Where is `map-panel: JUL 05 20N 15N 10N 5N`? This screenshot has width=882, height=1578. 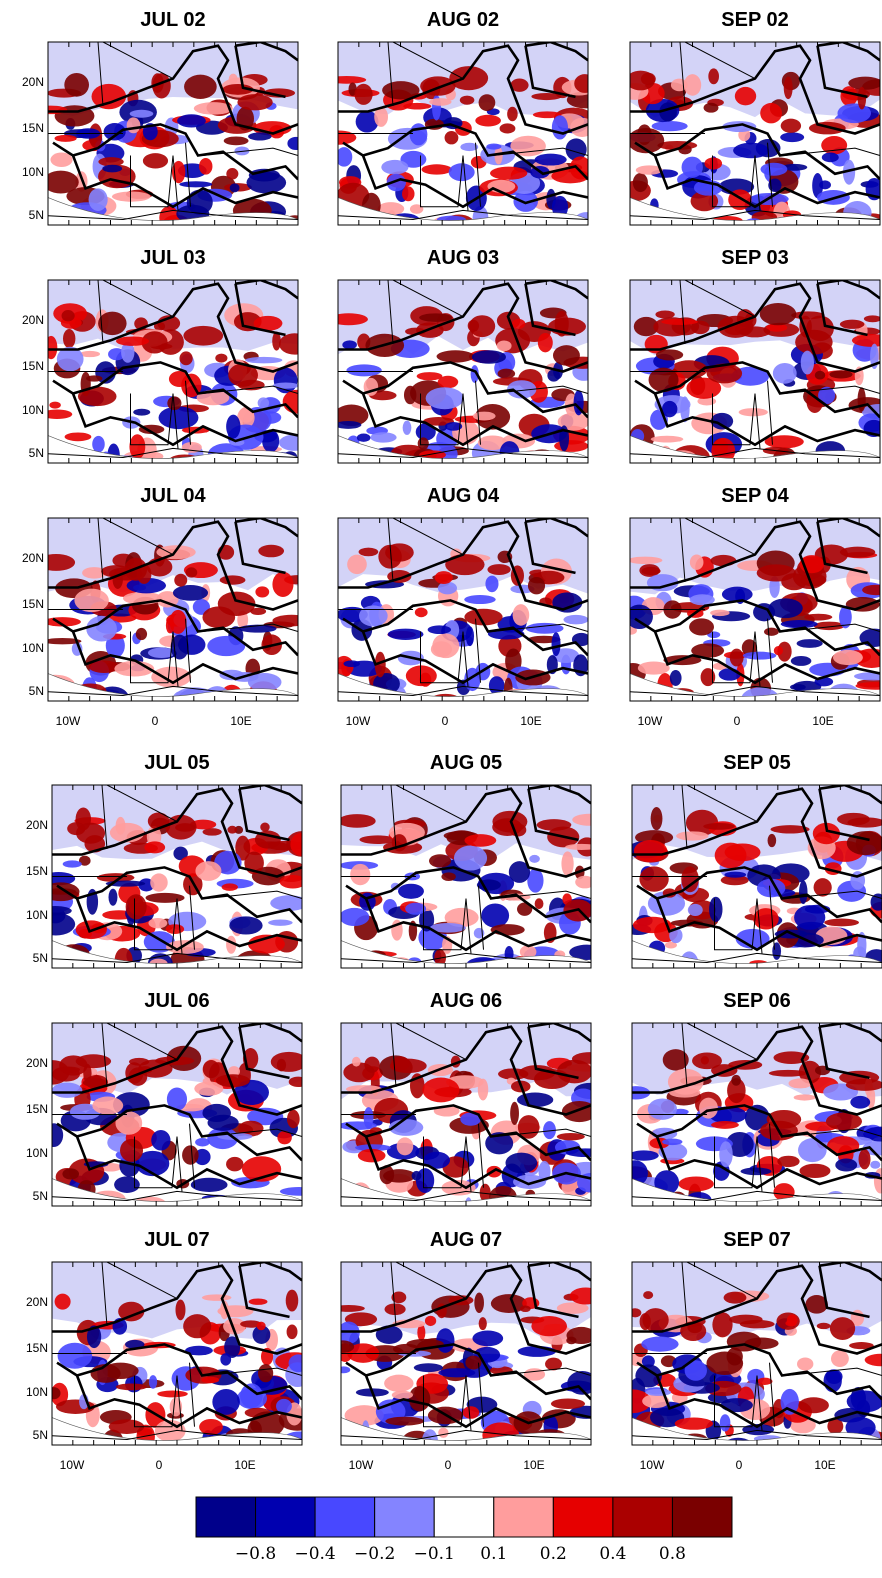 map-panel: JUL 05 20N 15N 10N 5N is located at coordinates (164, 860).